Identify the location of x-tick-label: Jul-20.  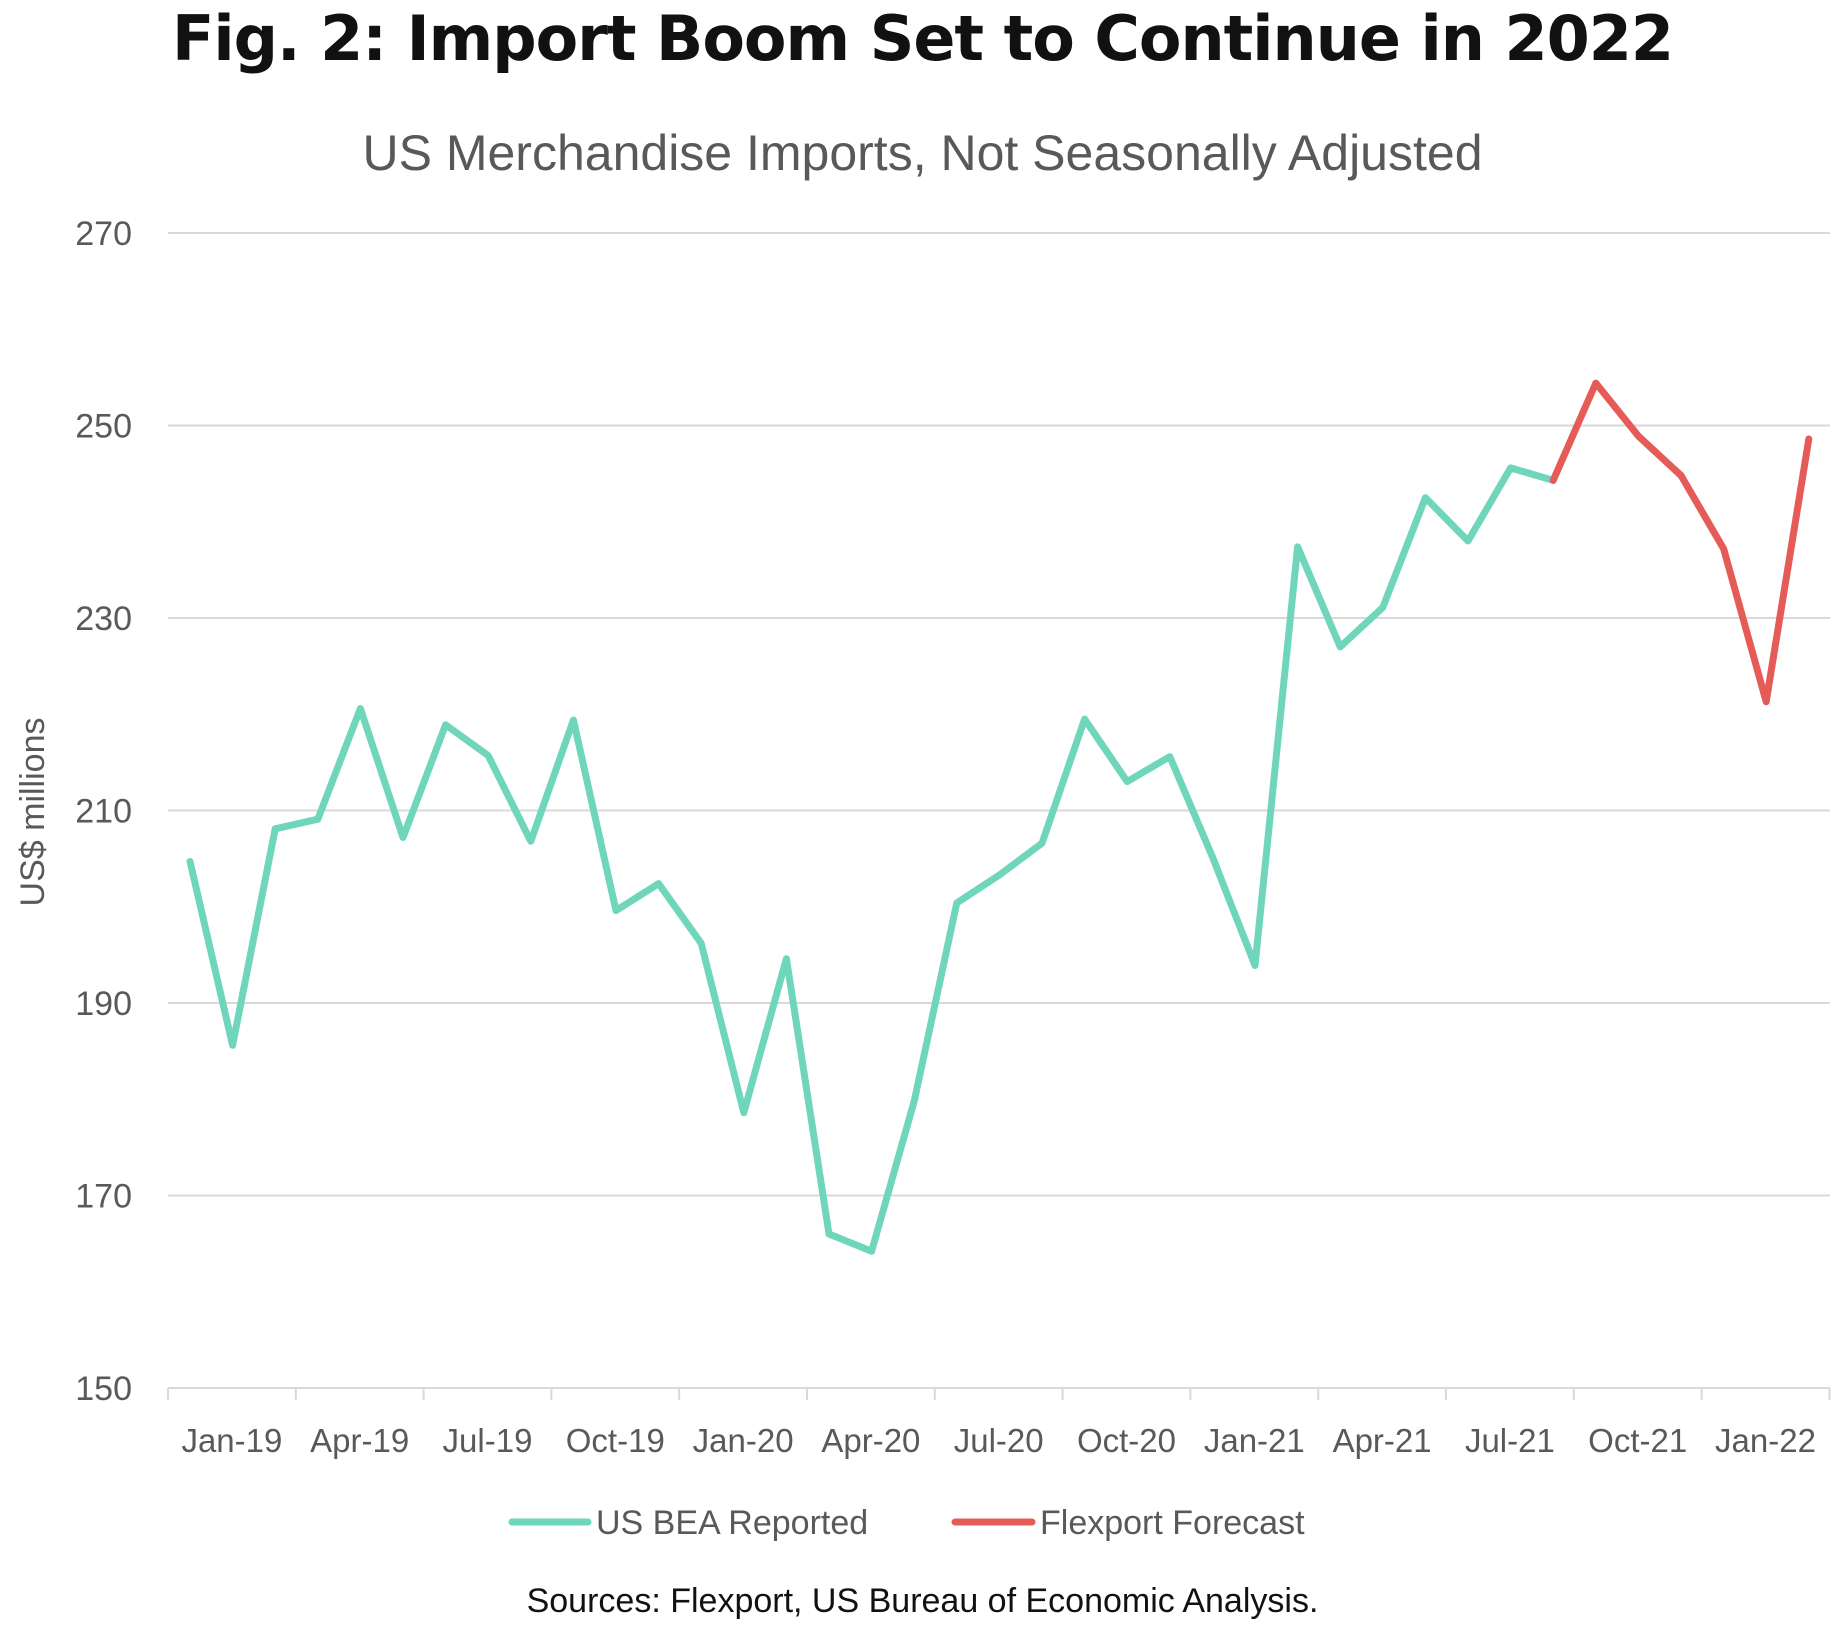
(999, 1440).